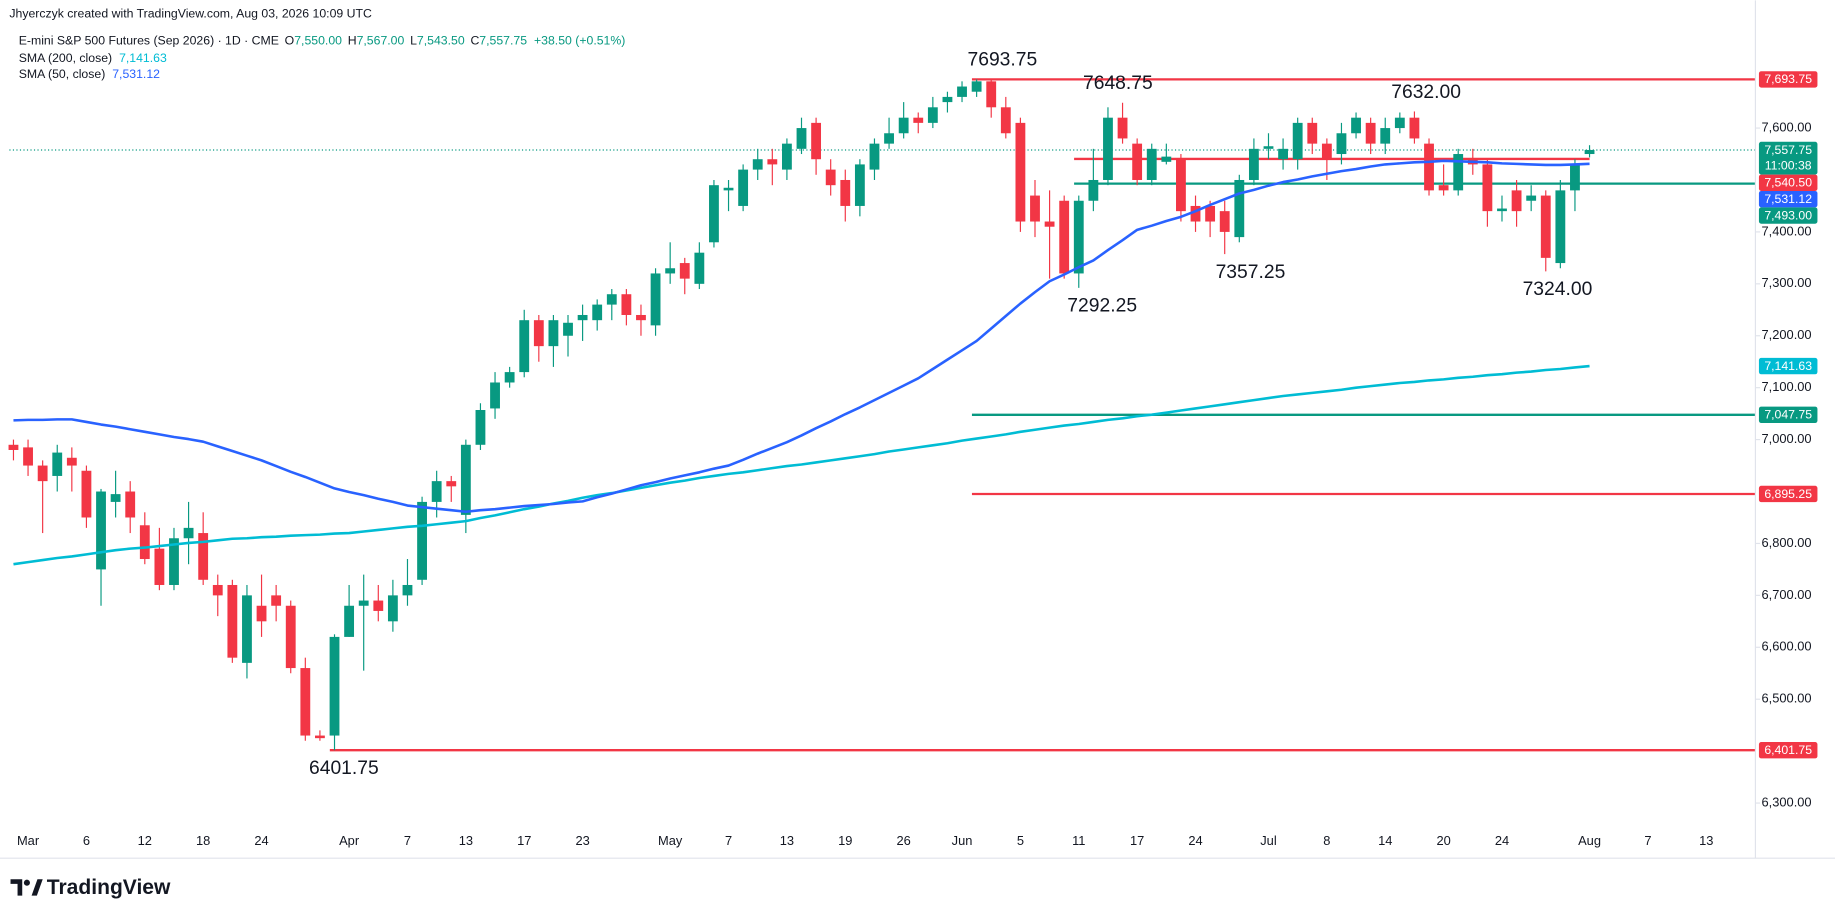  What do you see at coordinates (1787, 334) in the screenshot?
I see `y-tick-label: 7,200.00` at bounding box center [1787, 334].